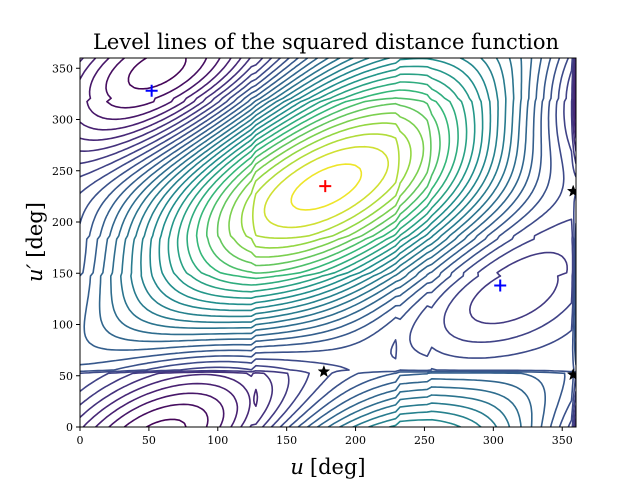  What do you see at coordinates (424, 440) in the screenshot?
I see `x-tick-label: 250` at bounding box center [424, 440].